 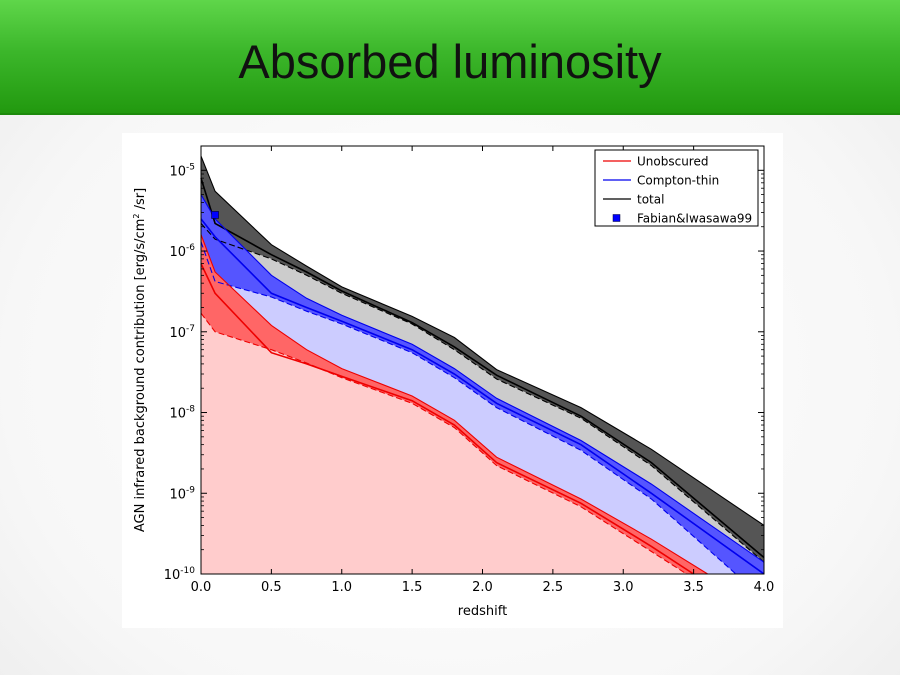 What do you see at coordinates (678, 181) in the screenshot?
I see `compton-thin-legend-label: Compton-thin` at bounding box center [678, 181].